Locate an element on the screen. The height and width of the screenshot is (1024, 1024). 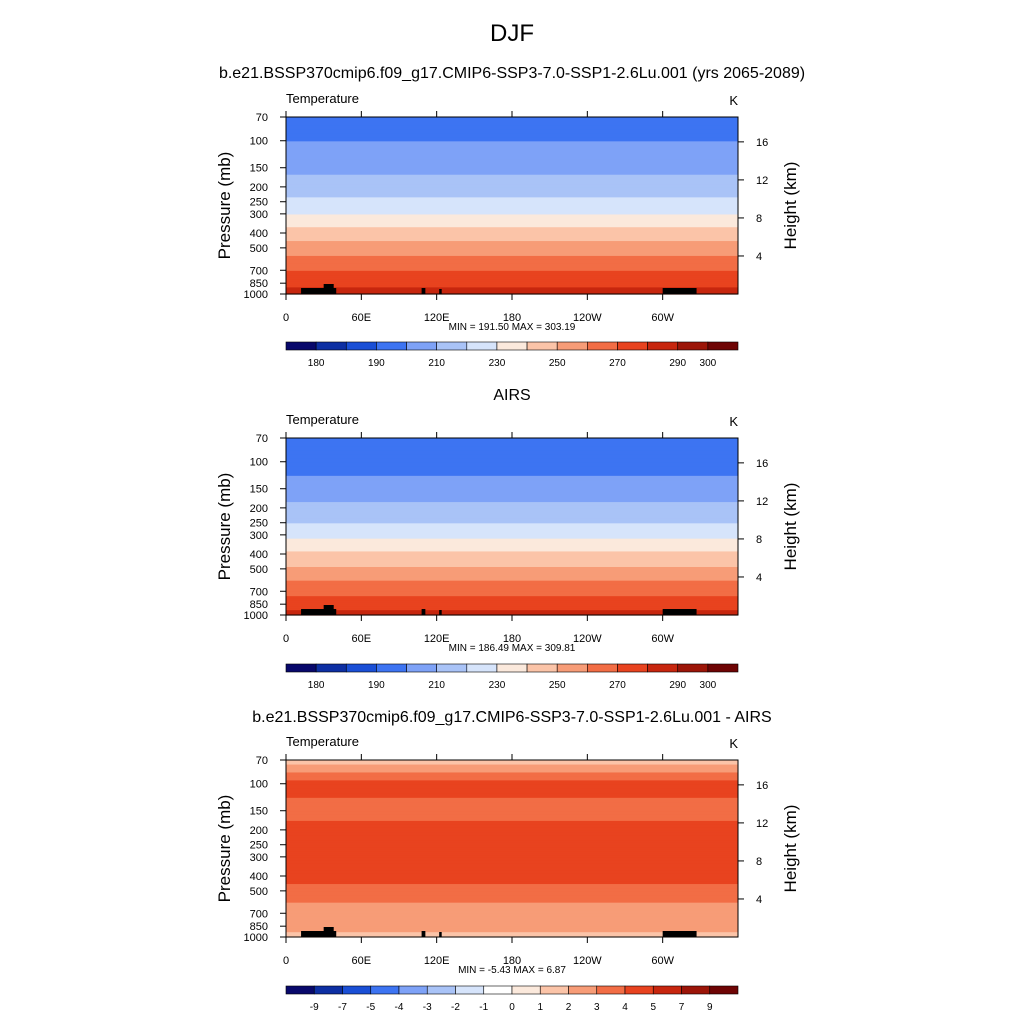
colorbar-label: 4 is located at coordinates (625, 1007).